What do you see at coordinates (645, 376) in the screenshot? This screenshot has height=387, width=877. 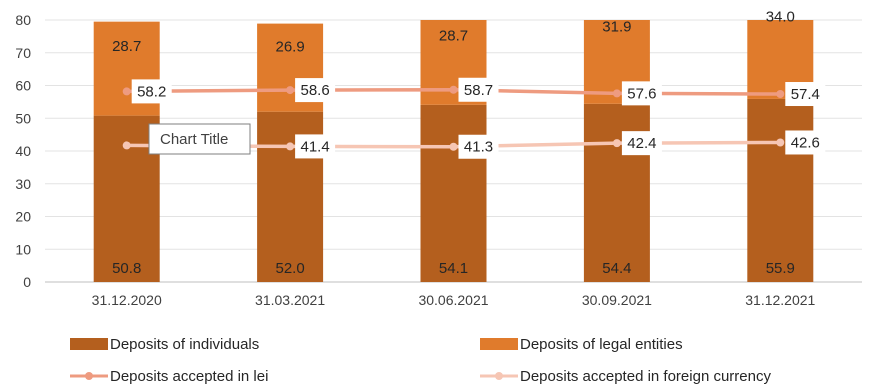 I see `legend-label: Deposits accepted in foreign currency` at bounding box center [645, 376].